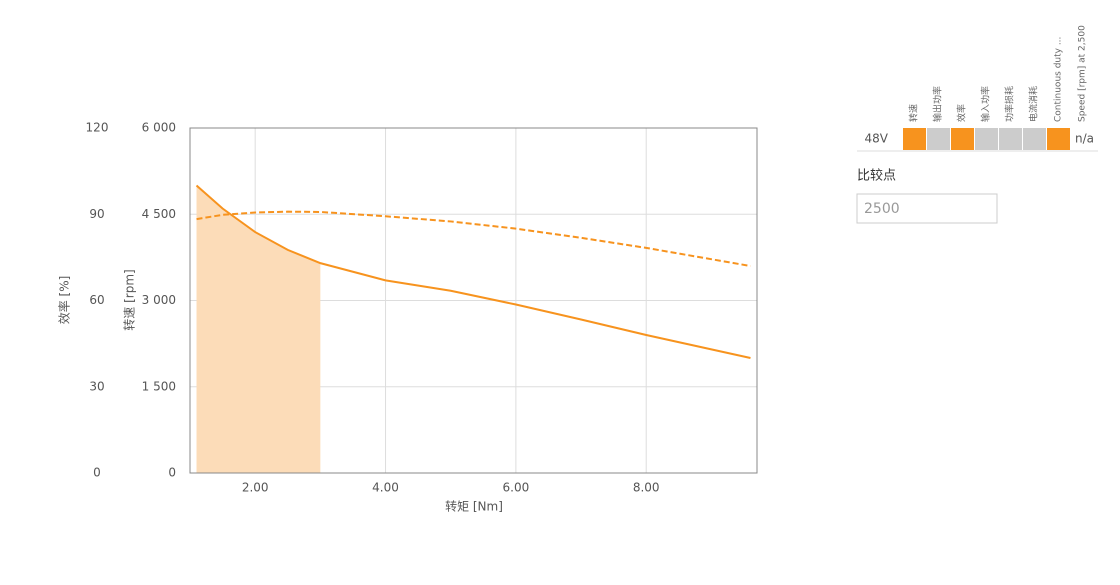 Image resolution: width=1120 pixels, height=585 pixels. I want to click on y2-tick-label: 6 000, so click(159, 128).